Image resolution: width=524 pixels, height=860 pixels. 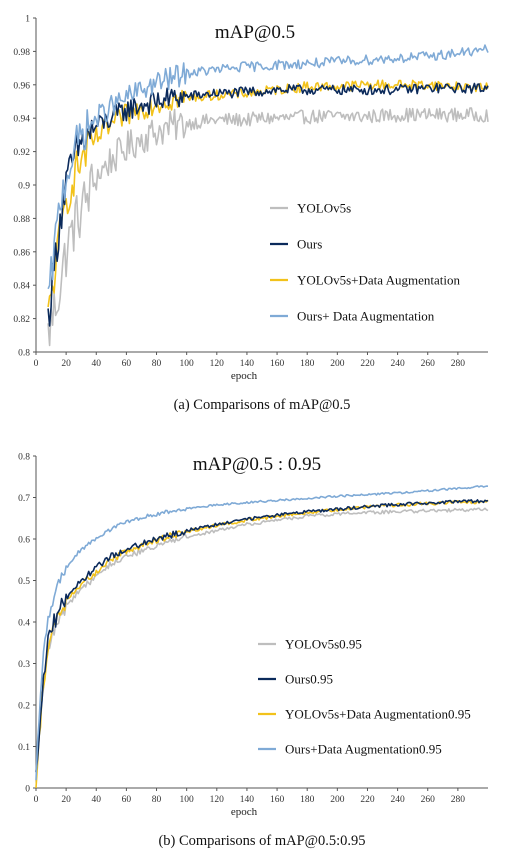 What do you see at coordinates (309, 244) in the screenshot?
I see `legend-entry: Ours` at bounding box center [309, 244].